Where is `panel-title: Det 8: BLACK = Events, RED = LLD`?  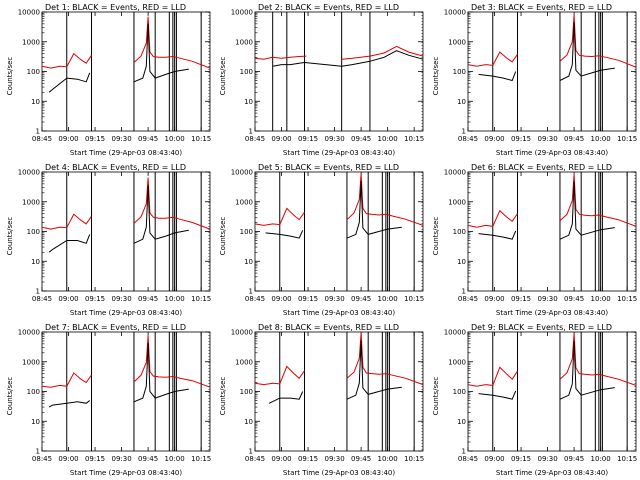 panel-title: Det 8: BLACK = Events, RED = LLD is located at coordinates (328, 327).